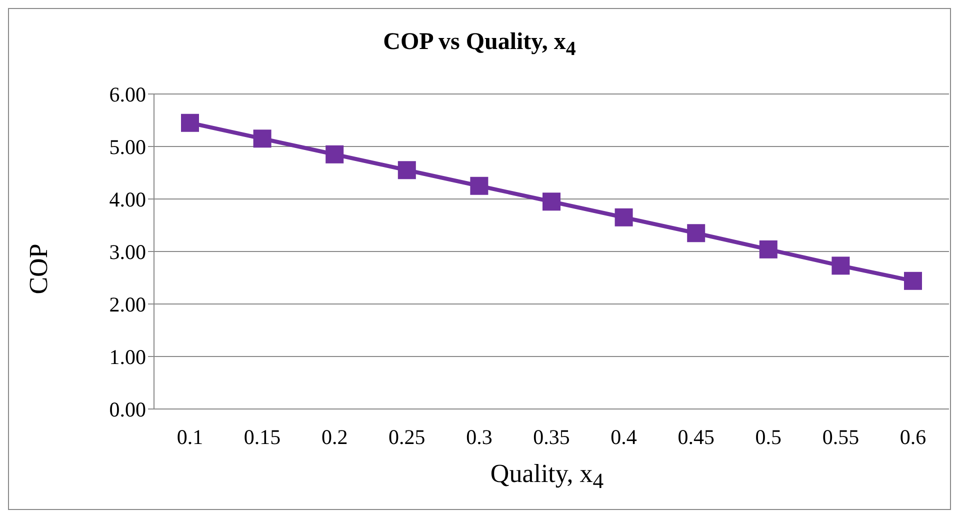  What do you see at coordinates (479, 45) in the screenshot?
I see `chart-title: COP vs Quality, x$_{4}$` at bounding box center [479, 45].